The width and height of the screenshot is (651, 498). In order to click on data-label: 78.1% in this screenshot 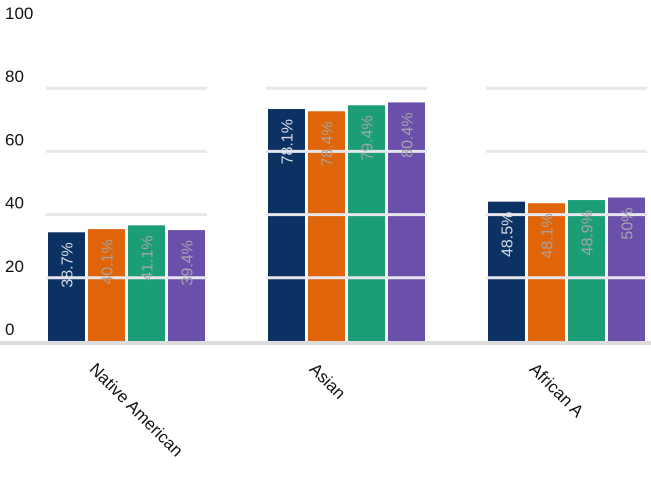, I will do `click(288, 141)`.